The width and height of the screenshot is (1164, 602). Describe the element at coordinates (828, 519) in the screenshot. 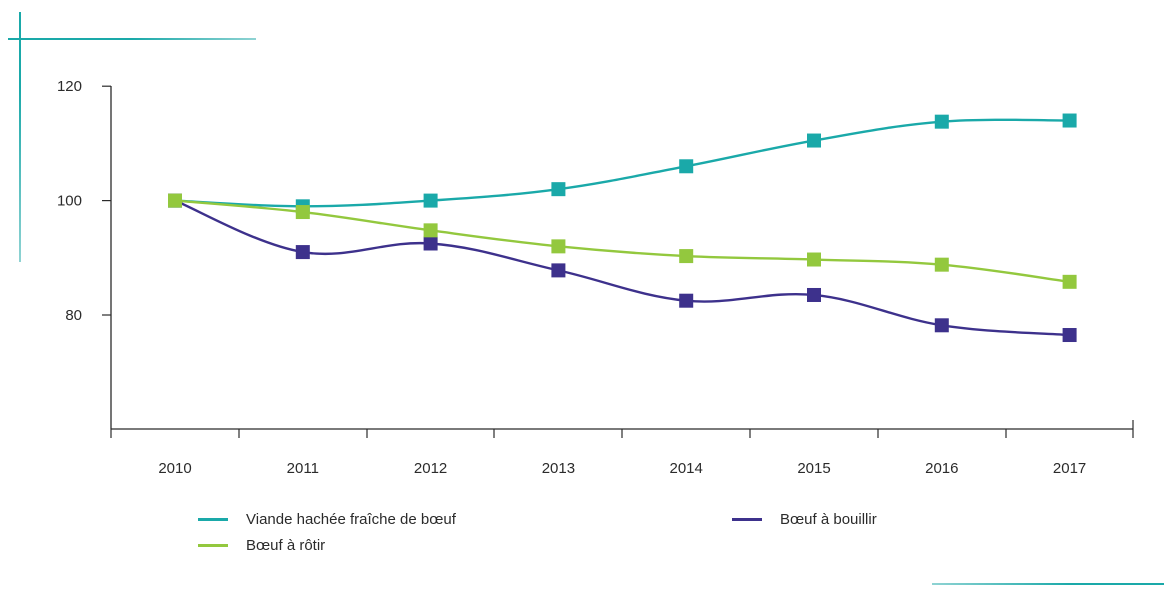

I see `legend-label: Bœuf à bouillir` at that location.